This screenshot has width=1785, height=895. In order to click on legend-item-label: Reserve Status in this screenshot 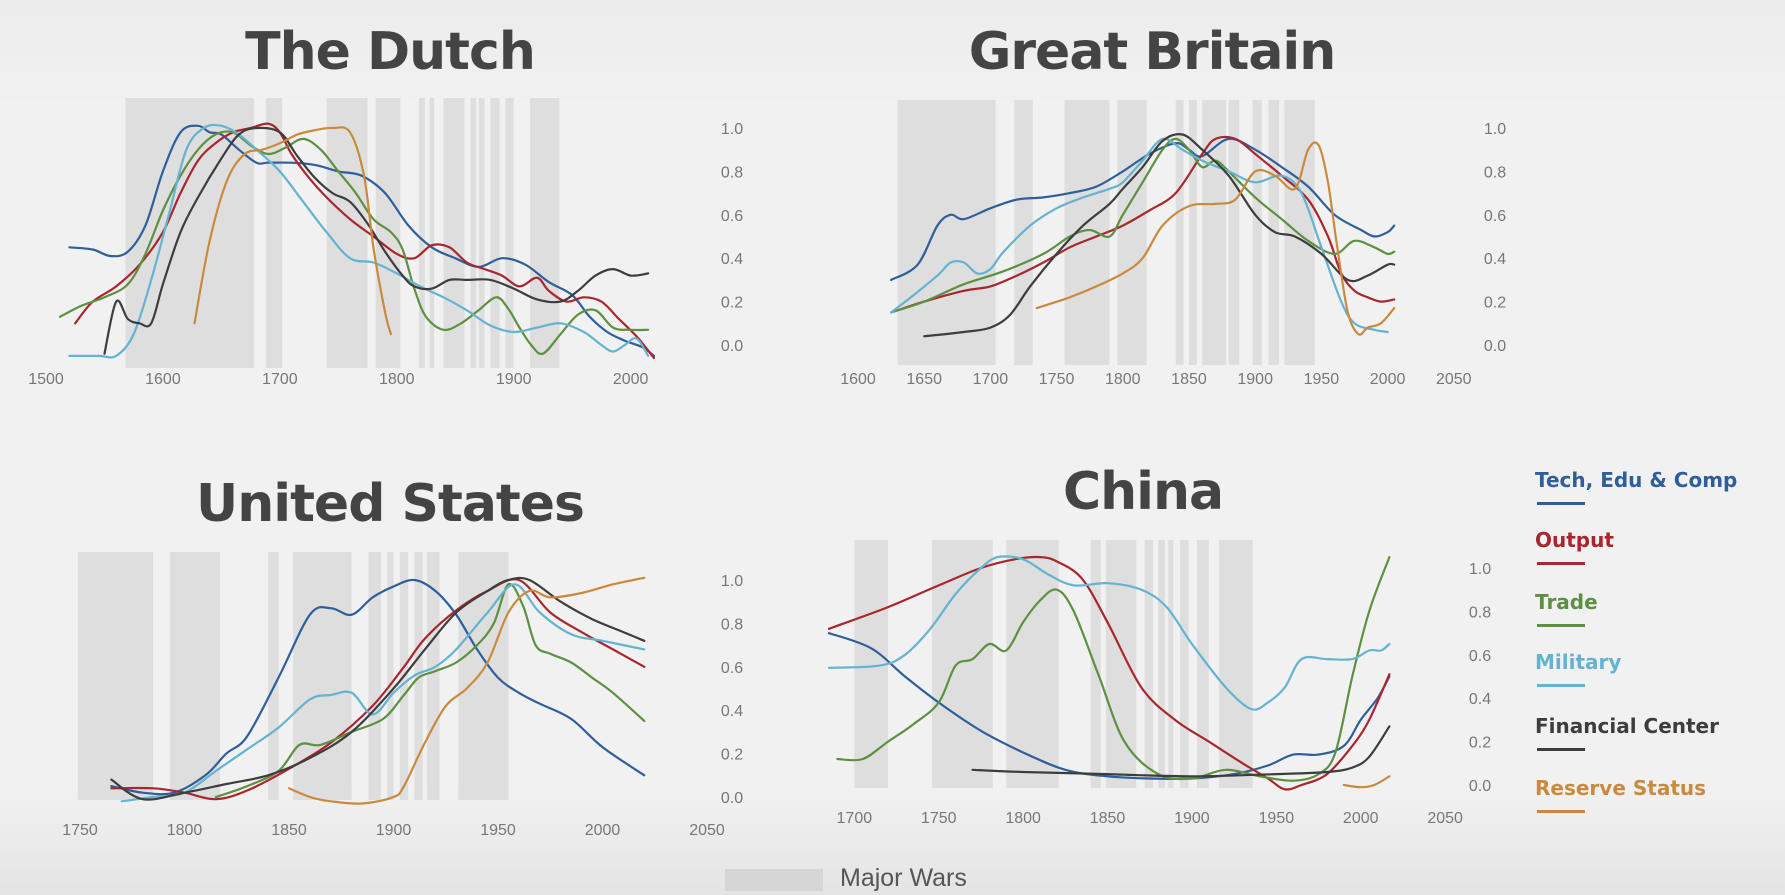, I will do `click(1621, 788)`.